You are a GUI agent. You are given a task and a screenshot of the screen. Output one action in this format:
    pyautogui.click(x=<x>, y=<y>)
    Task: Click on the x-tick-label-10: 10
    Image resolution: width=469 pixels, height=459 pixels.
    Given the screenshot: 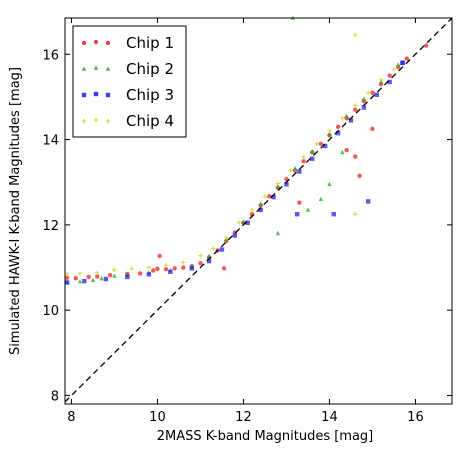 What is the action you would take?
    pyautogui.click(x=157, y=417)
    